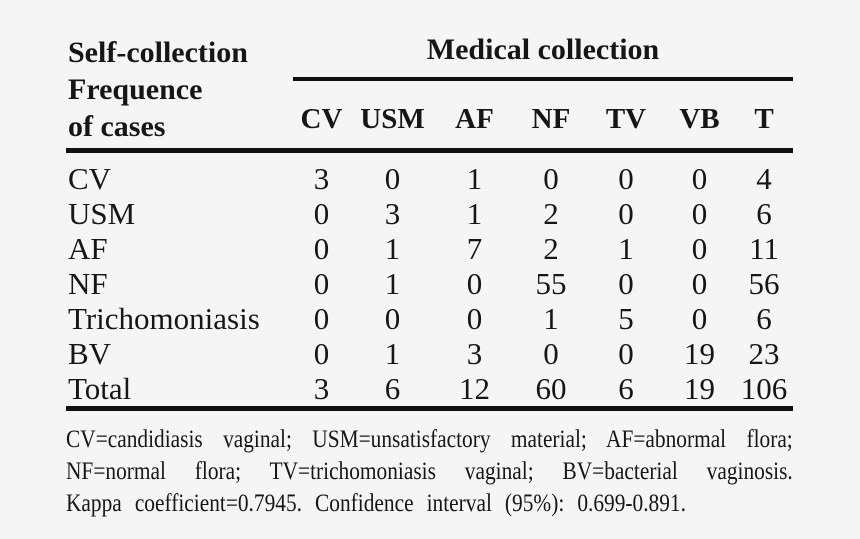  I want to click on cell-value: 56, so click(764, 283).